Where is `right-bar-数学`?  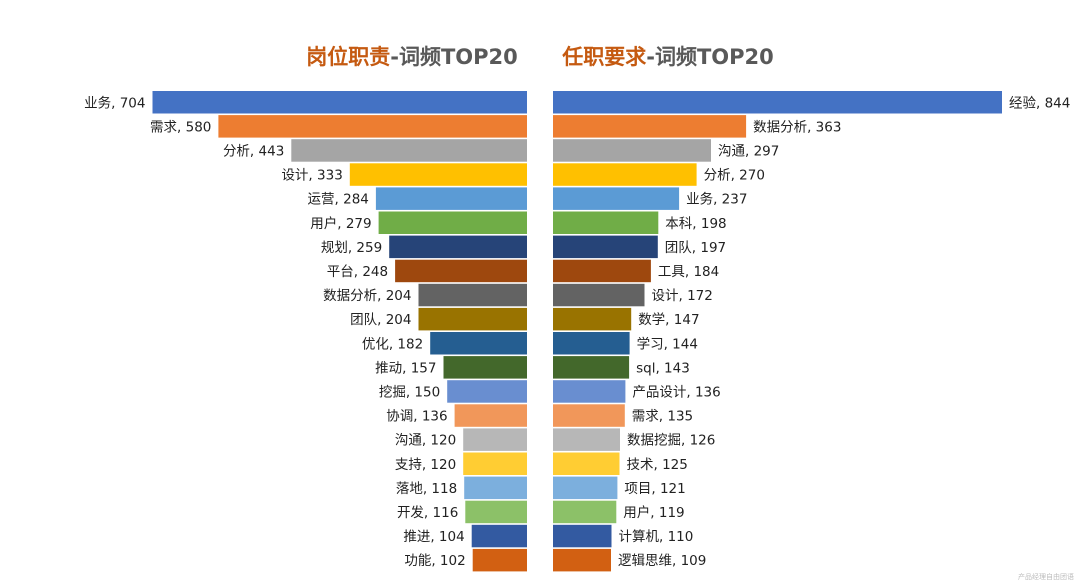 right-bar-数学 is located at coordinates (592, 319).